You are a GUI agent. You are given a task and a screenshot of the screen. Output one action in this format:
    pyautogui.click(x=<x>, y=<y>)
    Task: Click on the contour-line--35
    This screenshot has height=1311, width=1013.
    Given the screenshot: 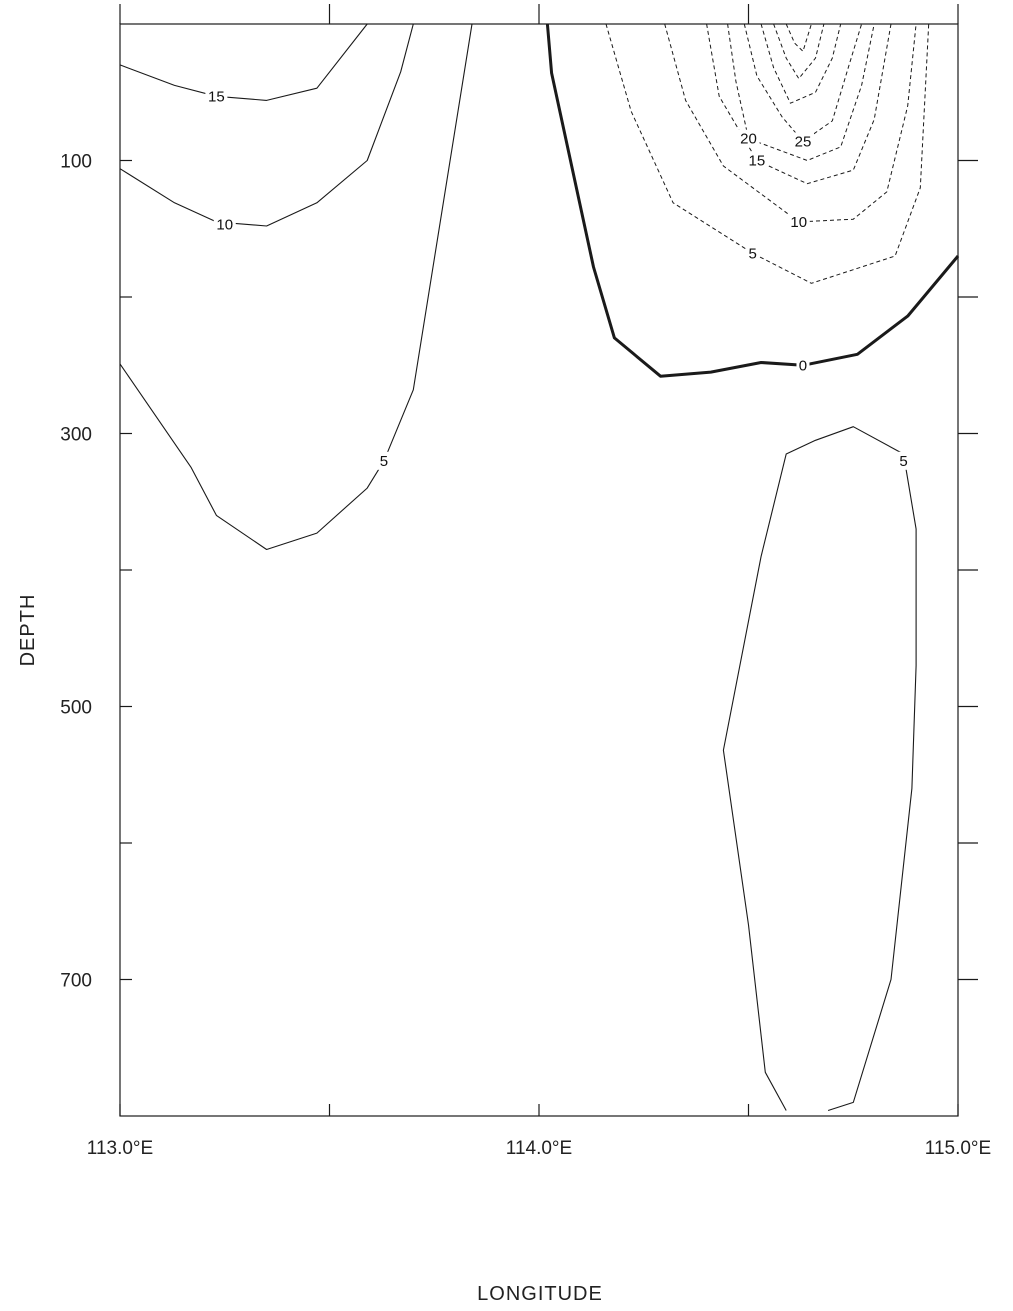 What is the action you would take?
    pyautogui.click(x=799, y=51)
    